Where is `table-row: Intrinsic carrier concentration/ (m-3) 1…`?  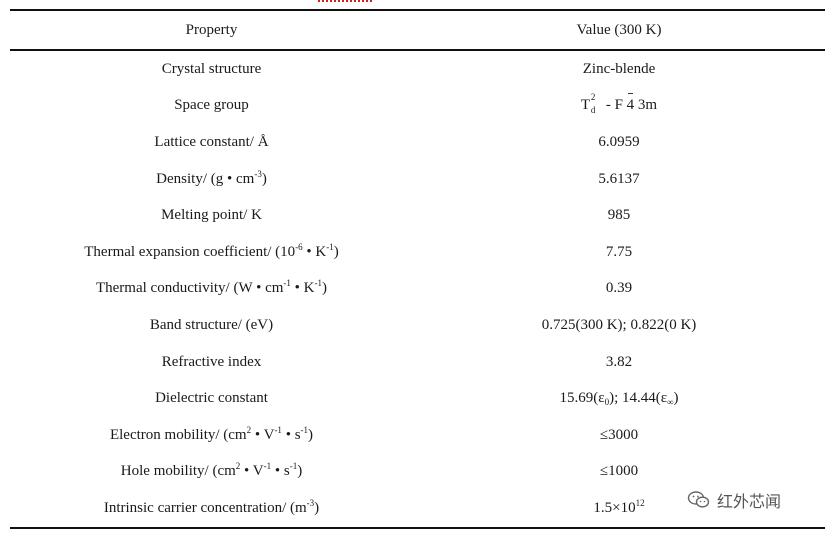
table-row: Intrinsic carrier concentration/ (m-3) 1… is located at coordinates (417, 509).